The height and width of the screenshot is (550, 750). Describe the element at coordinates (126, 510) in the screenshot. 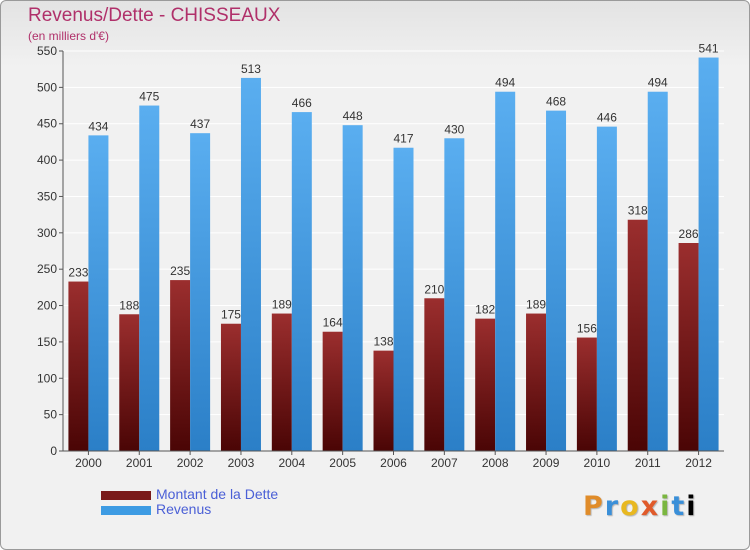

I see `legend-swatch-revenue` at that location.